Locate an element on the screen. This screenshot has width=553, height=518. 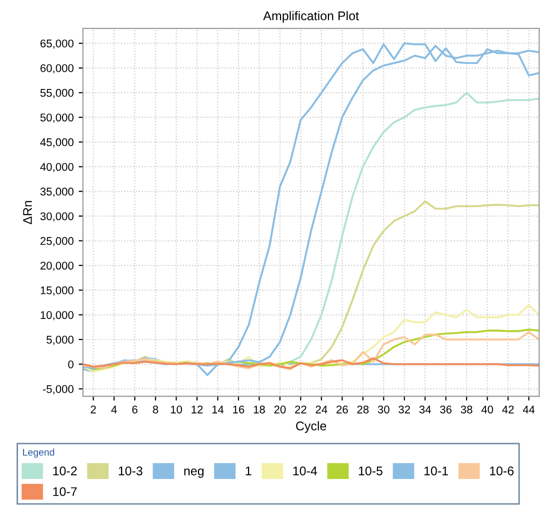
legend-title: Legend is located at coordinates (38, 453).